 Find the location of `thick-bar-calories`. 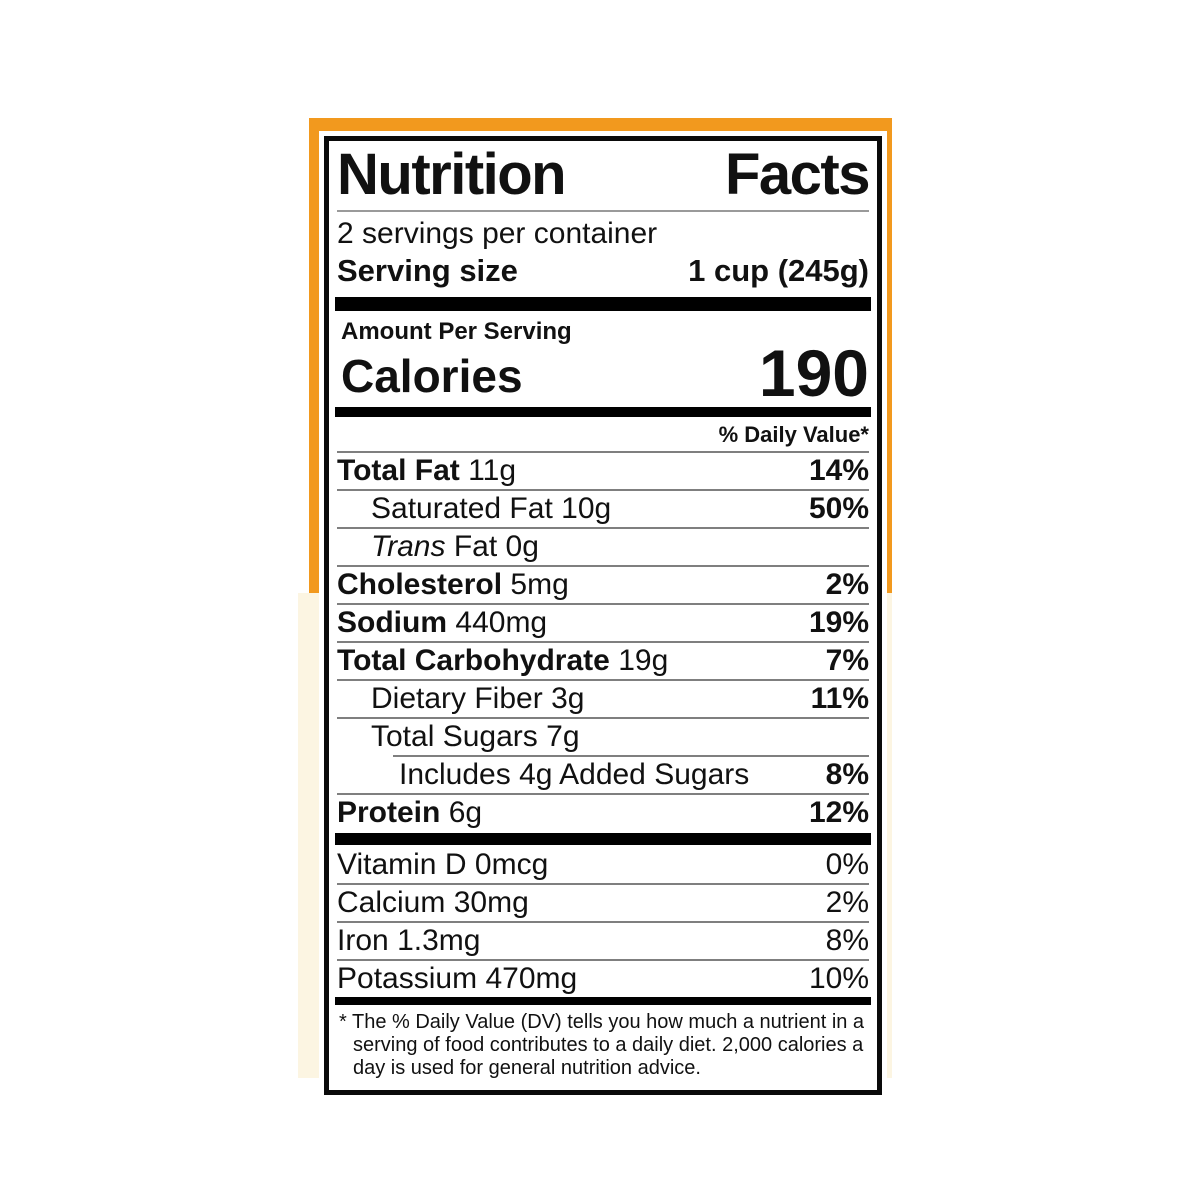

thick-bar-calories is located at coordinates (603, 412).